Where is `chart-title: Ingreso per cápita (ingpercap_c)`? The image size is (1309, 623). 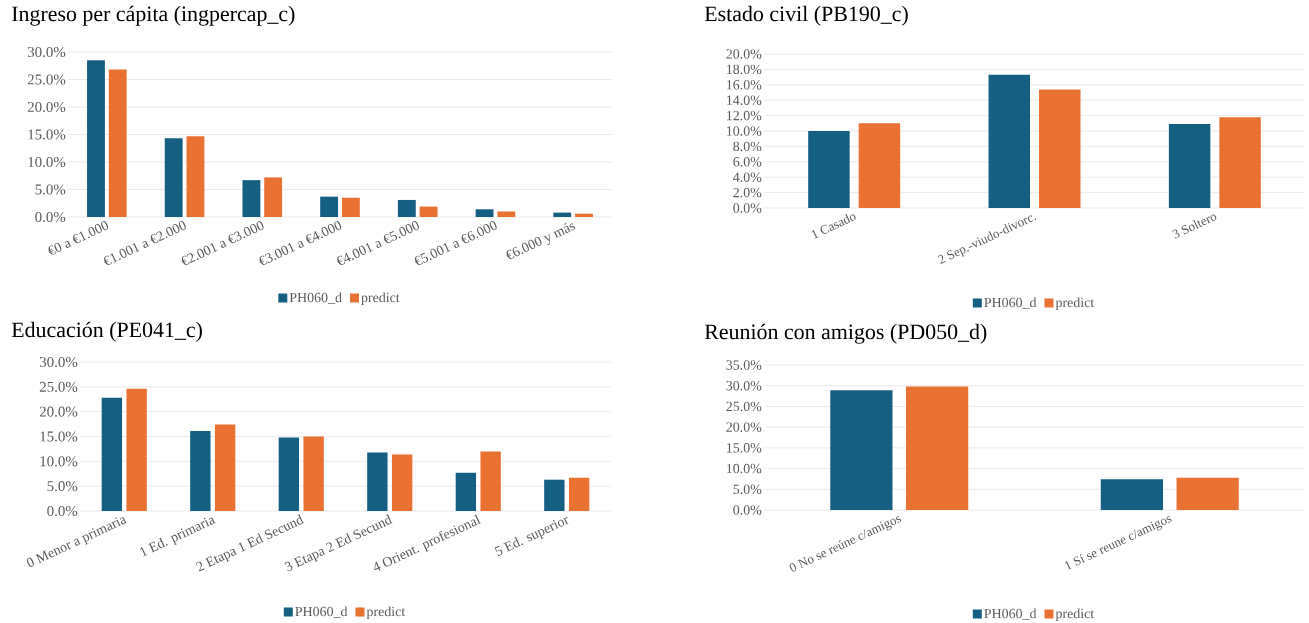
chart-title: Ingreso per cápita (ingpercap_c) is located at coordinates (153, 15).